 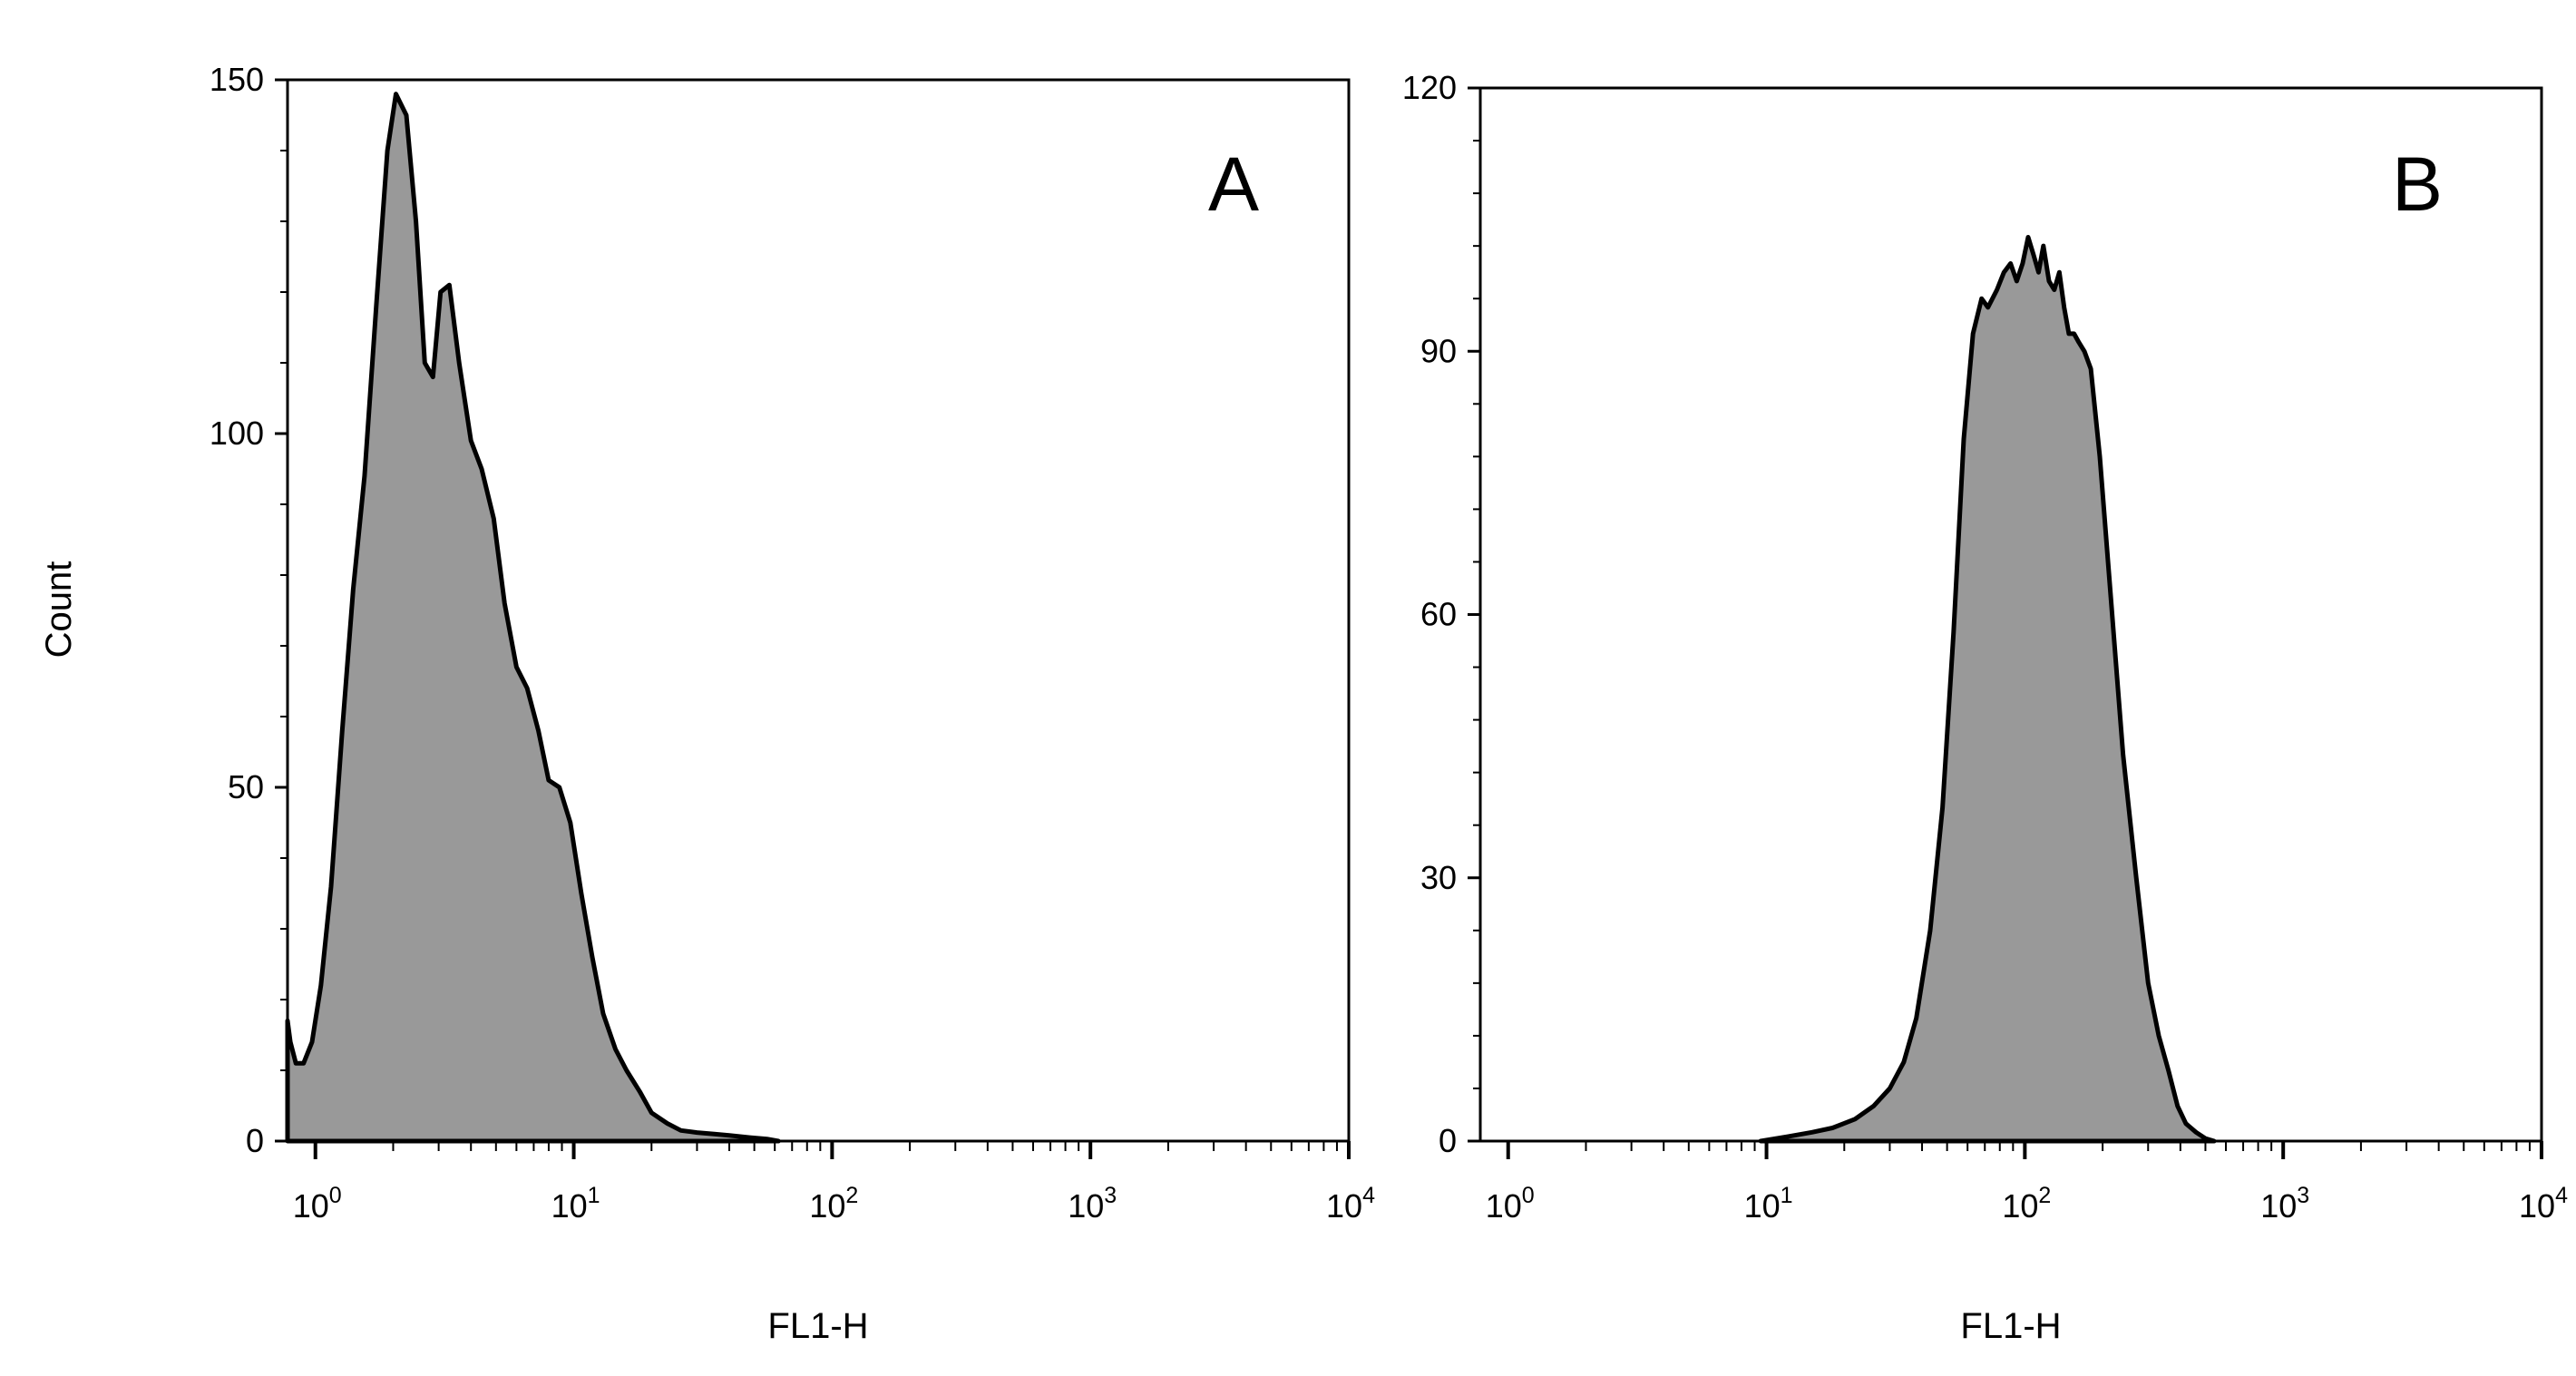 What do you see at coordinates (817, 1326) in the screenshot?
I see `panel-a-x-axis-label: FL1-H` at bounding box center [817, 1326].